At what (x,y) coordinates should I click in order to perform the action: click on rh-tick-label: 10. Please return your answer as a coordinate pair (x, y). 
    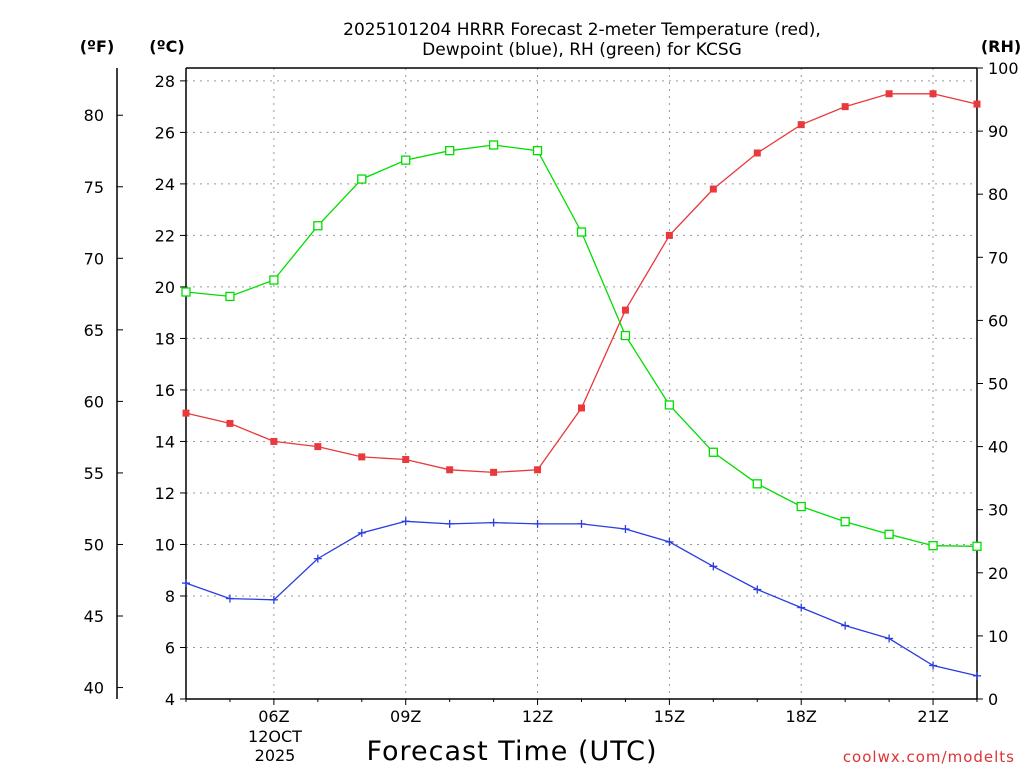
    Looking at the image, I should click on (998, 636).